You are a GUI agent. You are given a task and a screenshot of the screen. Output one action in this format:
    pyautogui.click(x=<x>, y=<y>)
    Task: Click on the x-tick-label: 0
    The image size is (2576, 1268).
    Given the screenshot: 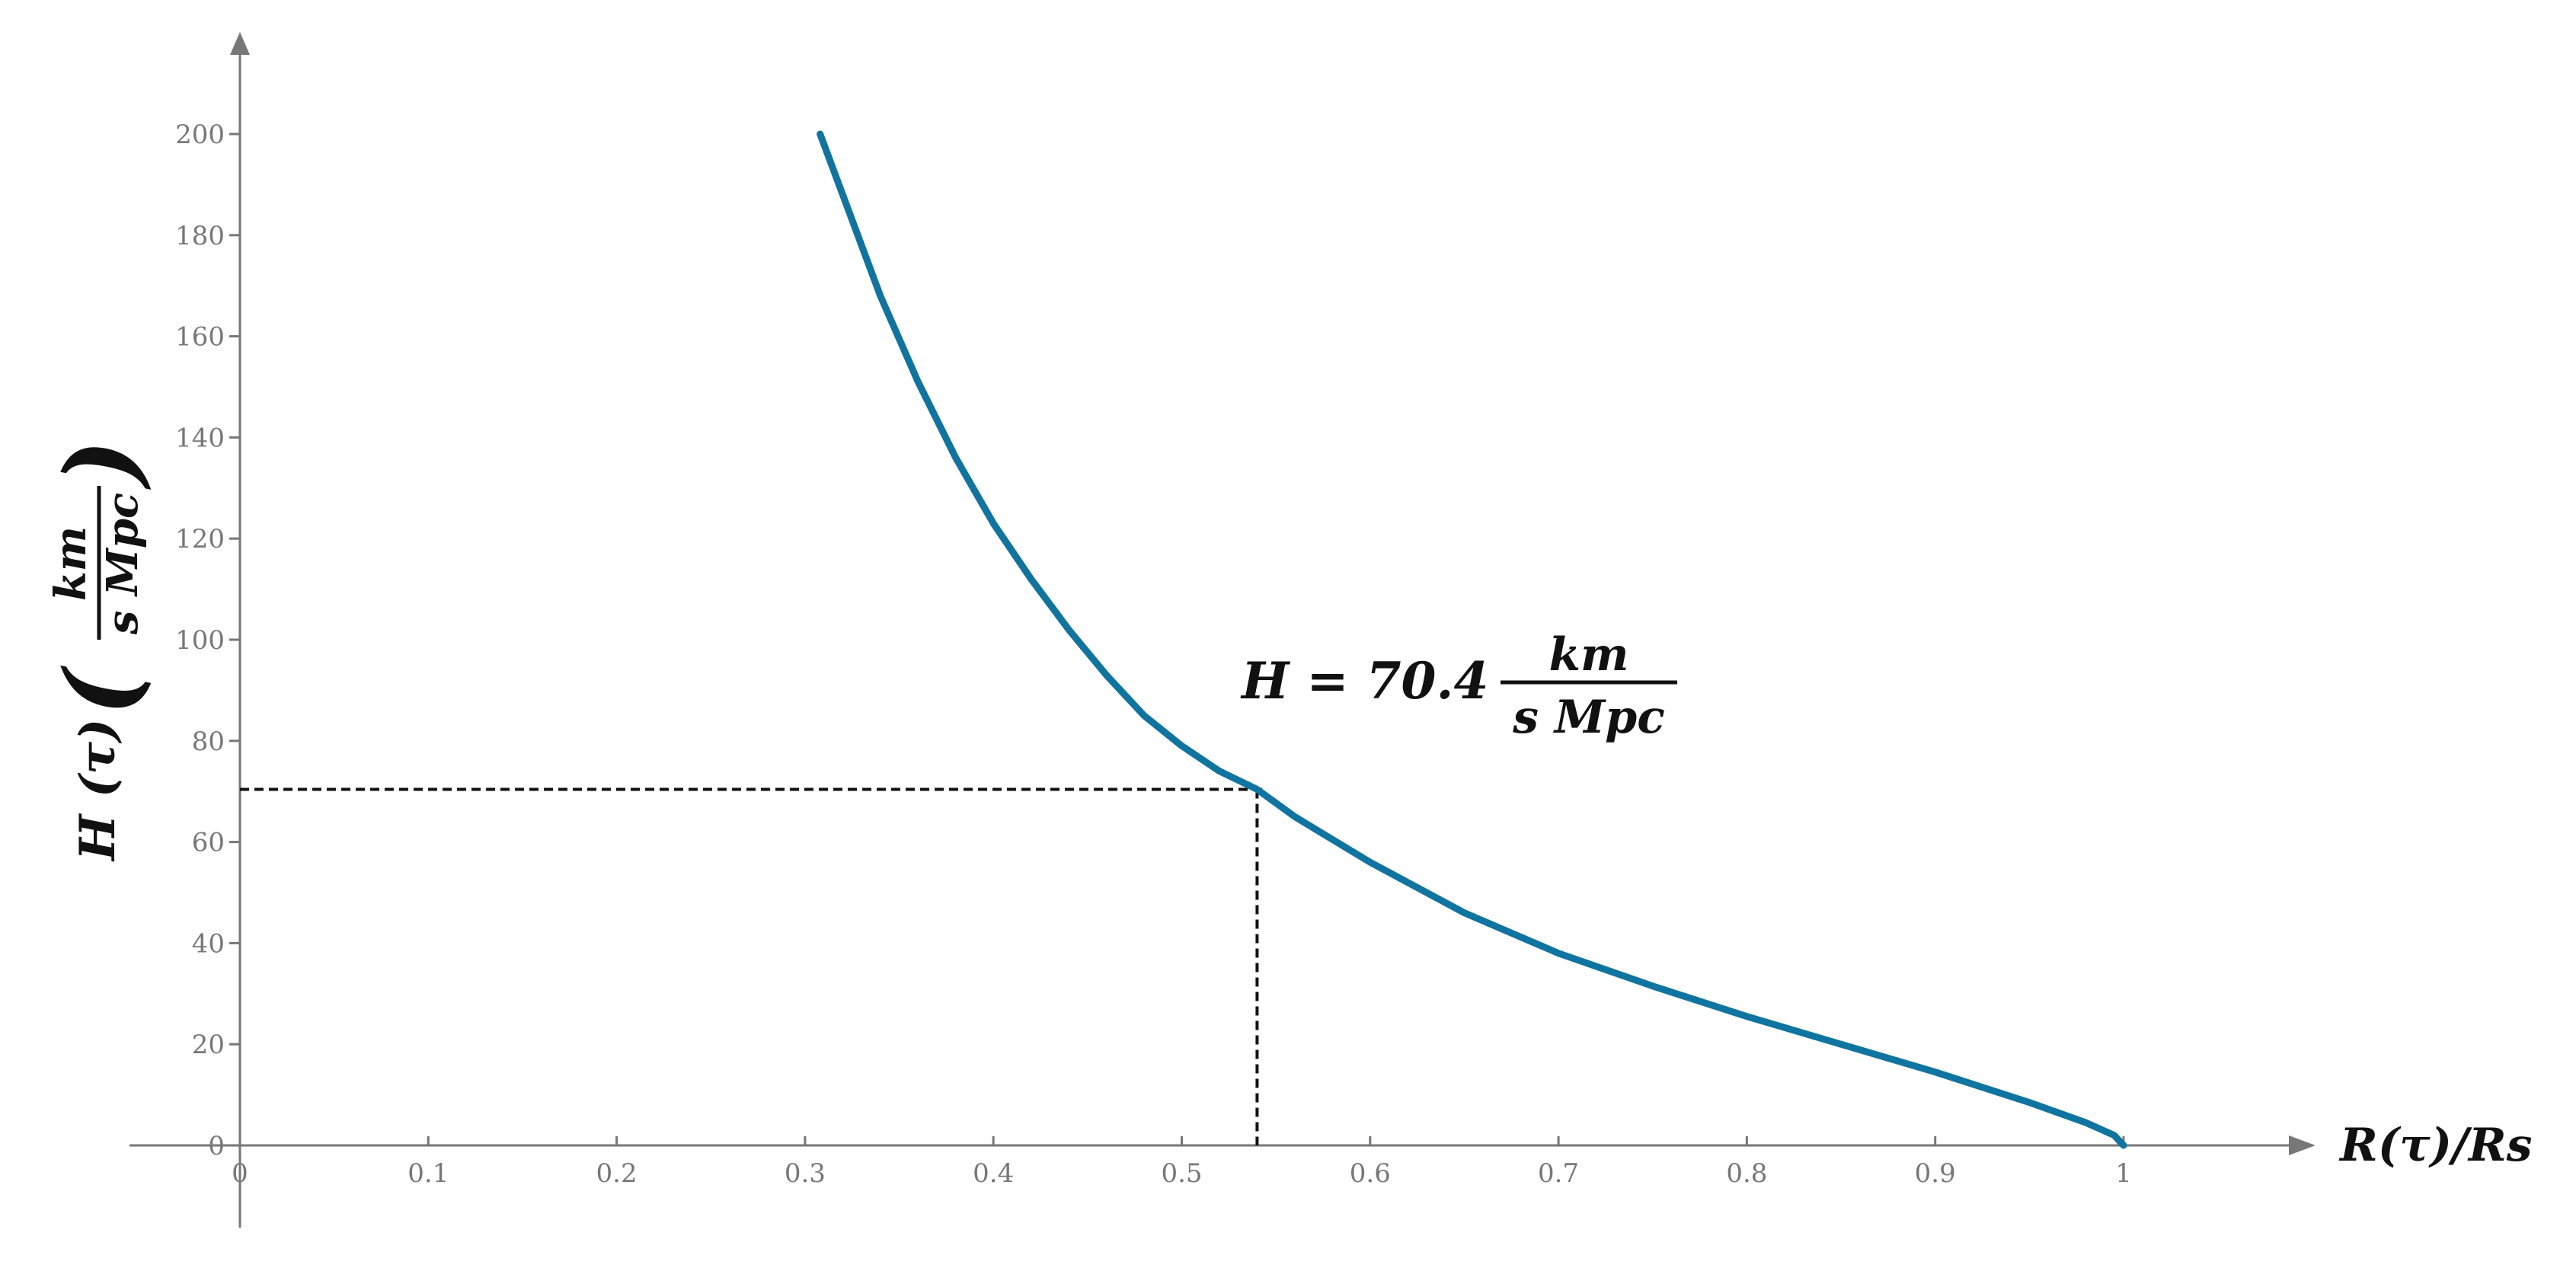 What is the action you would take?
    pyautogui.click(x=240, y=1173)
    